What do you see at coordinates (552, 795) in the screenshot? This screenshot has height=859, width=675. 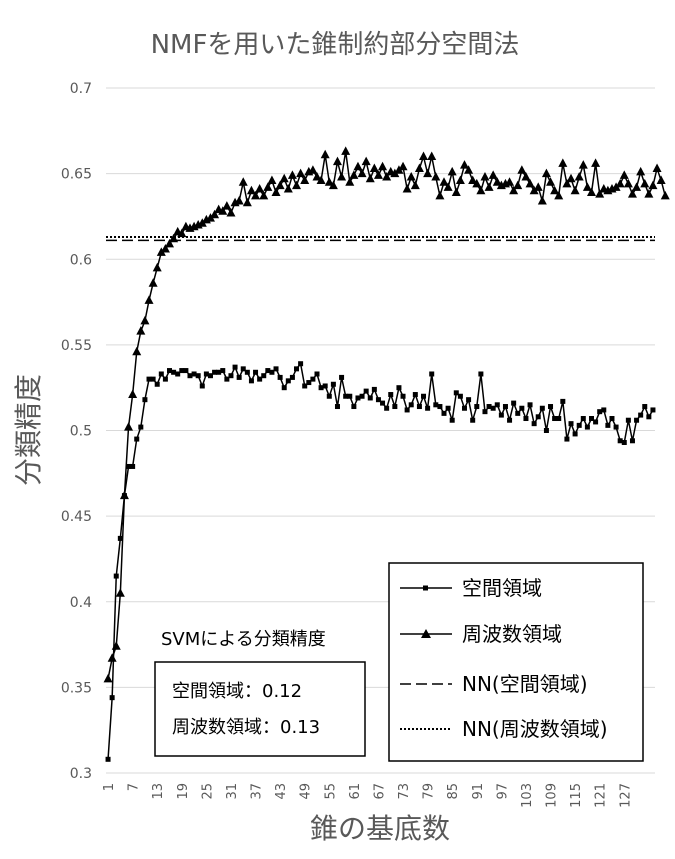 I see `x-tick-label: 109` at bounding box center [552, 795].